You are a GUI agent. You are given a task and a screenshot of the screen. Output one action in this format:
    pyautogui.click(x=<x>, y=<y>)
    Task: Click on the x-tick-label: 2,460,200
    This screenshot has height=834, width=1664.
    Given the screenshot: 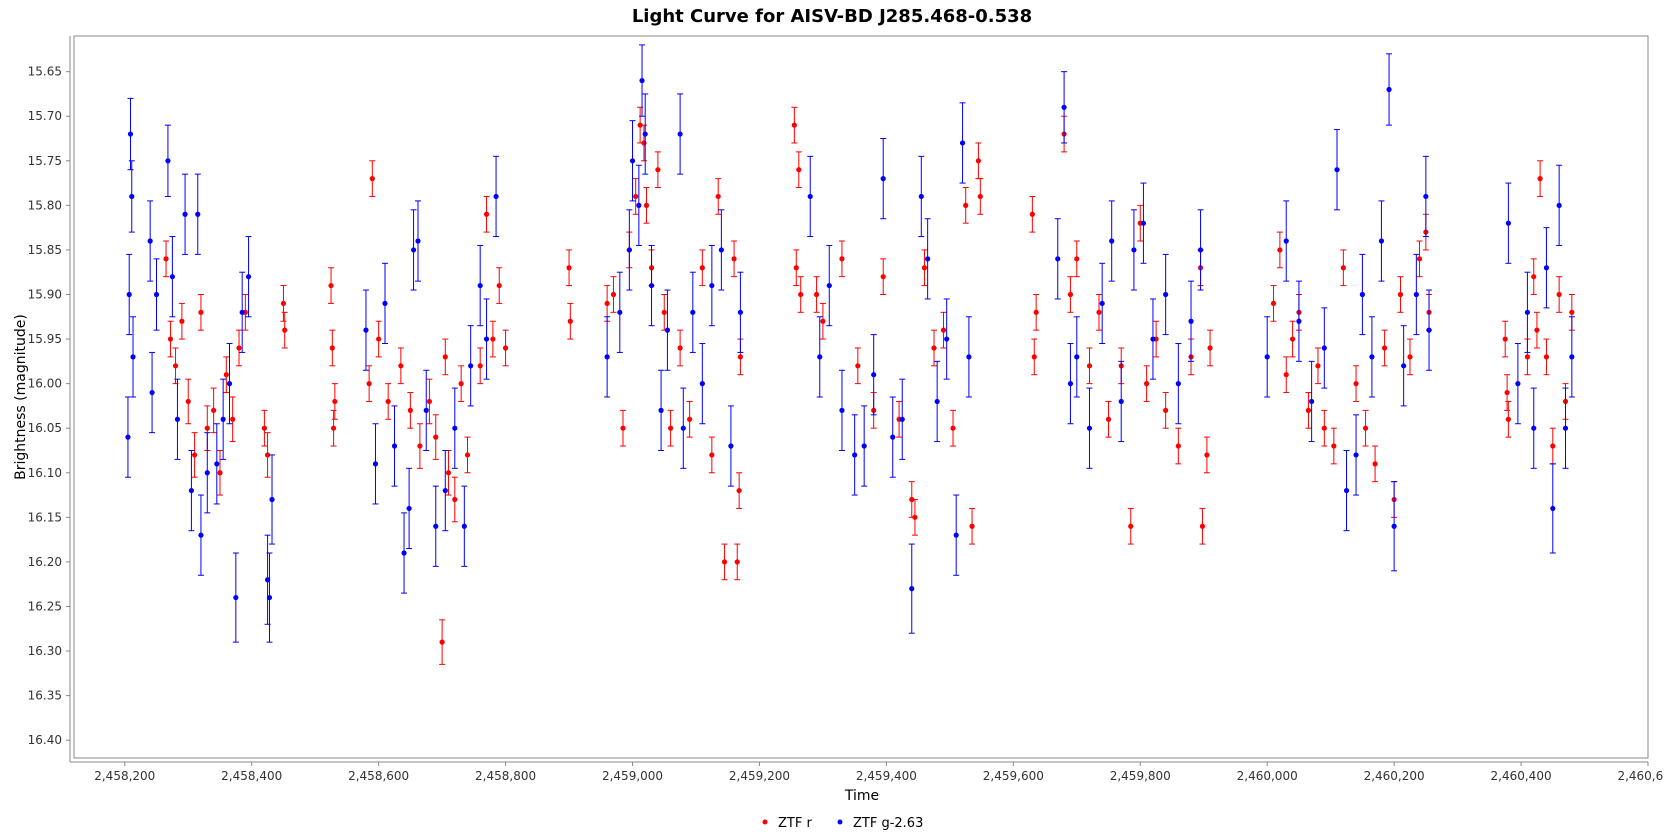 What is the action you would take?
    pyautogui.click(x=1394, y=776)
    